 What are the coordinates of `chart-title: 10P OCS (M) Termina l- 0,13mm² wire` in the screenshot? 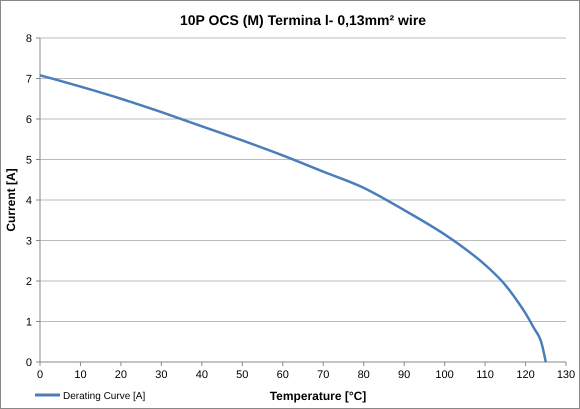 It's located at (303, 20).